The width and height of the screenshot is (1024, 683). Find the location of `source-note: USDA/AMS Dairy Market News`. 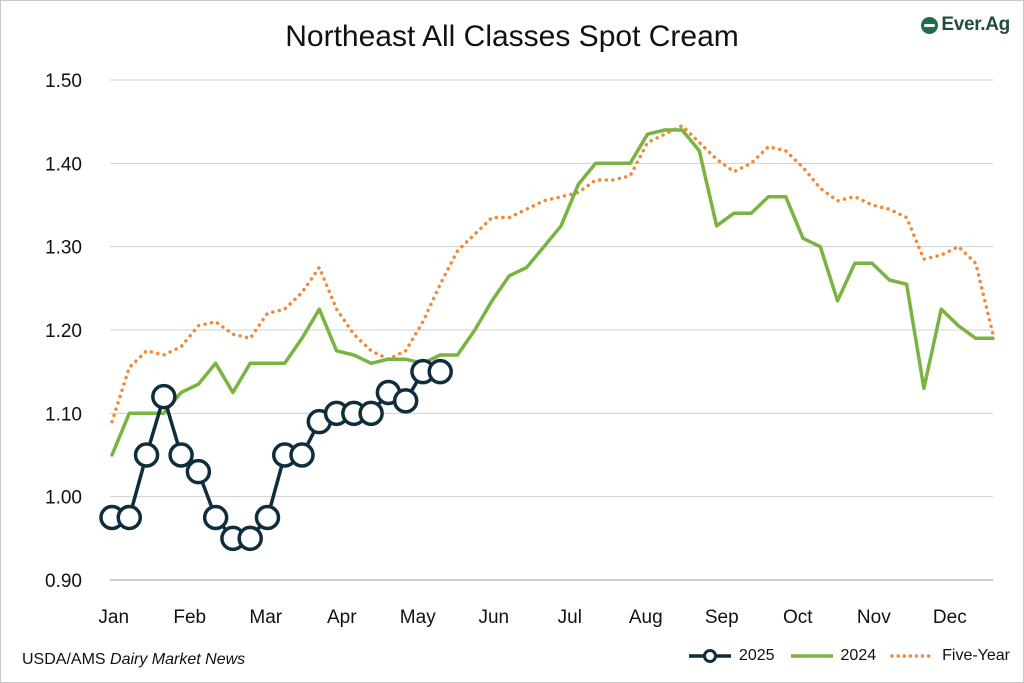

source-note: USDA/AMS Dairy Market News is located at coordinates (133, 660).